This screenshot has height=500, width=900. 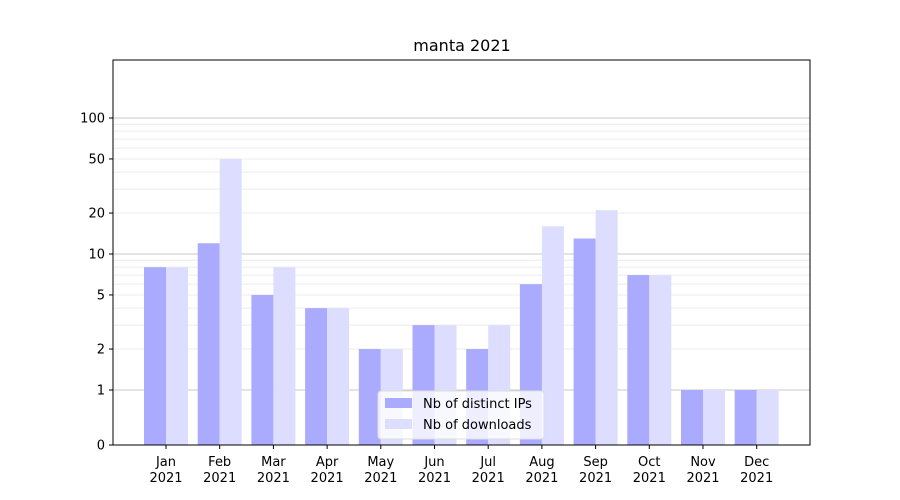 What do you see at coordinates (638, 360) in the screenshot?
I see `bar-ips-oct` at bounding box center [638, 360].